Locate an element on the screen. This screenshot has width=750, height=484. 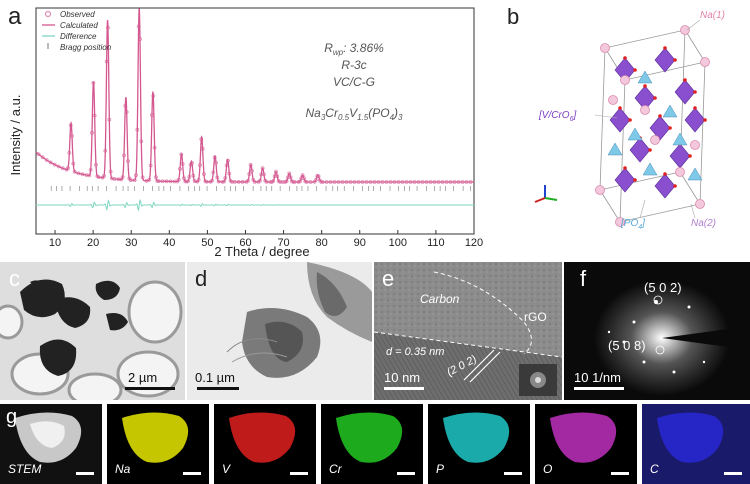
vcro6-leader is located at coordinates (606, 116).